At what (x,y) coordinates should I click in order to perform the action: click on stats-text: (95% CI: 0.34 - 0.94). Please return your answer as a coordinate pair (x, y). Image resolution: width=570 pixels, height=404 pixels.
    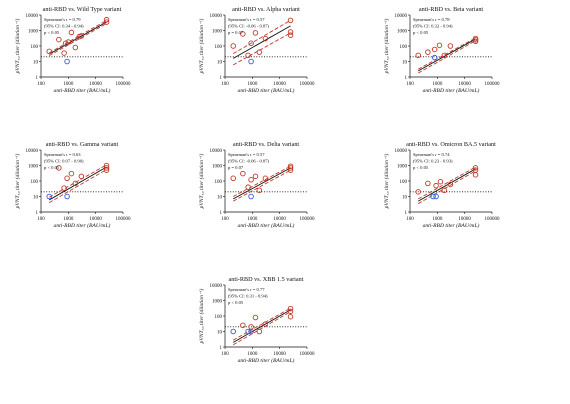
    Looking at the image, I should click on (64, 26).